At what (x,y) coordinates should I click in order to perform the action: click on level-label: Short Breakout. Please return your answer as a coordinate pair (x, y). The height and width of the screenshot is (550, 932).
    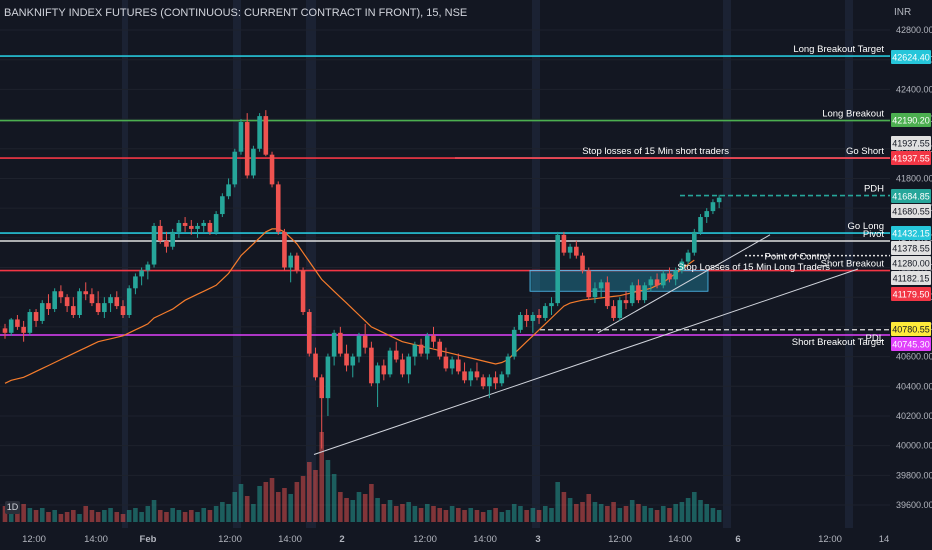
    Looking at the image, I should click on (853, 264).